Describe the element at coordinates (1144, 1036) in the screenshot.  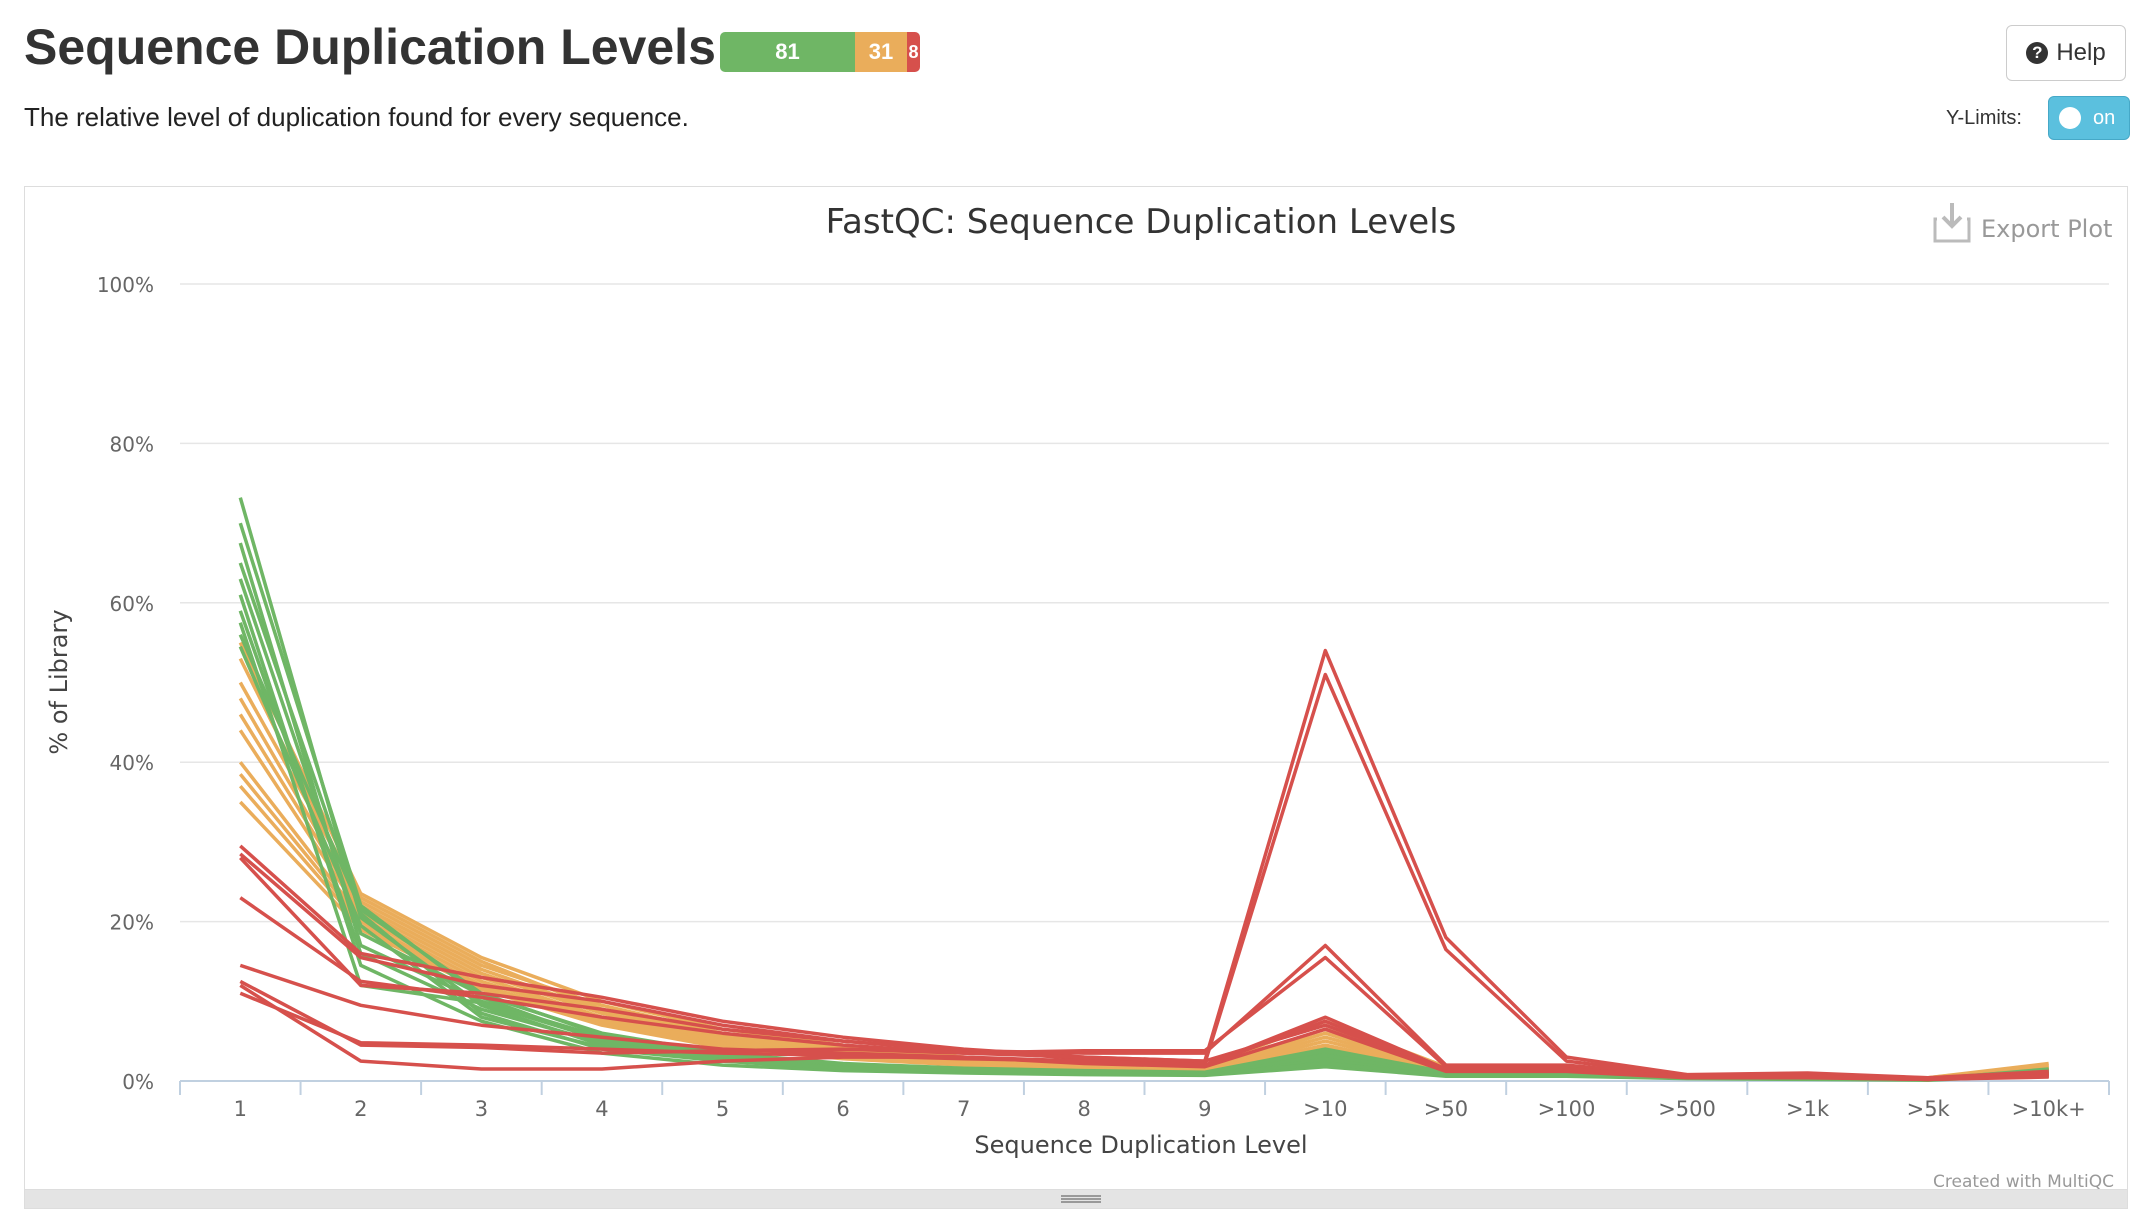
I see `series-line-fail` at that location.